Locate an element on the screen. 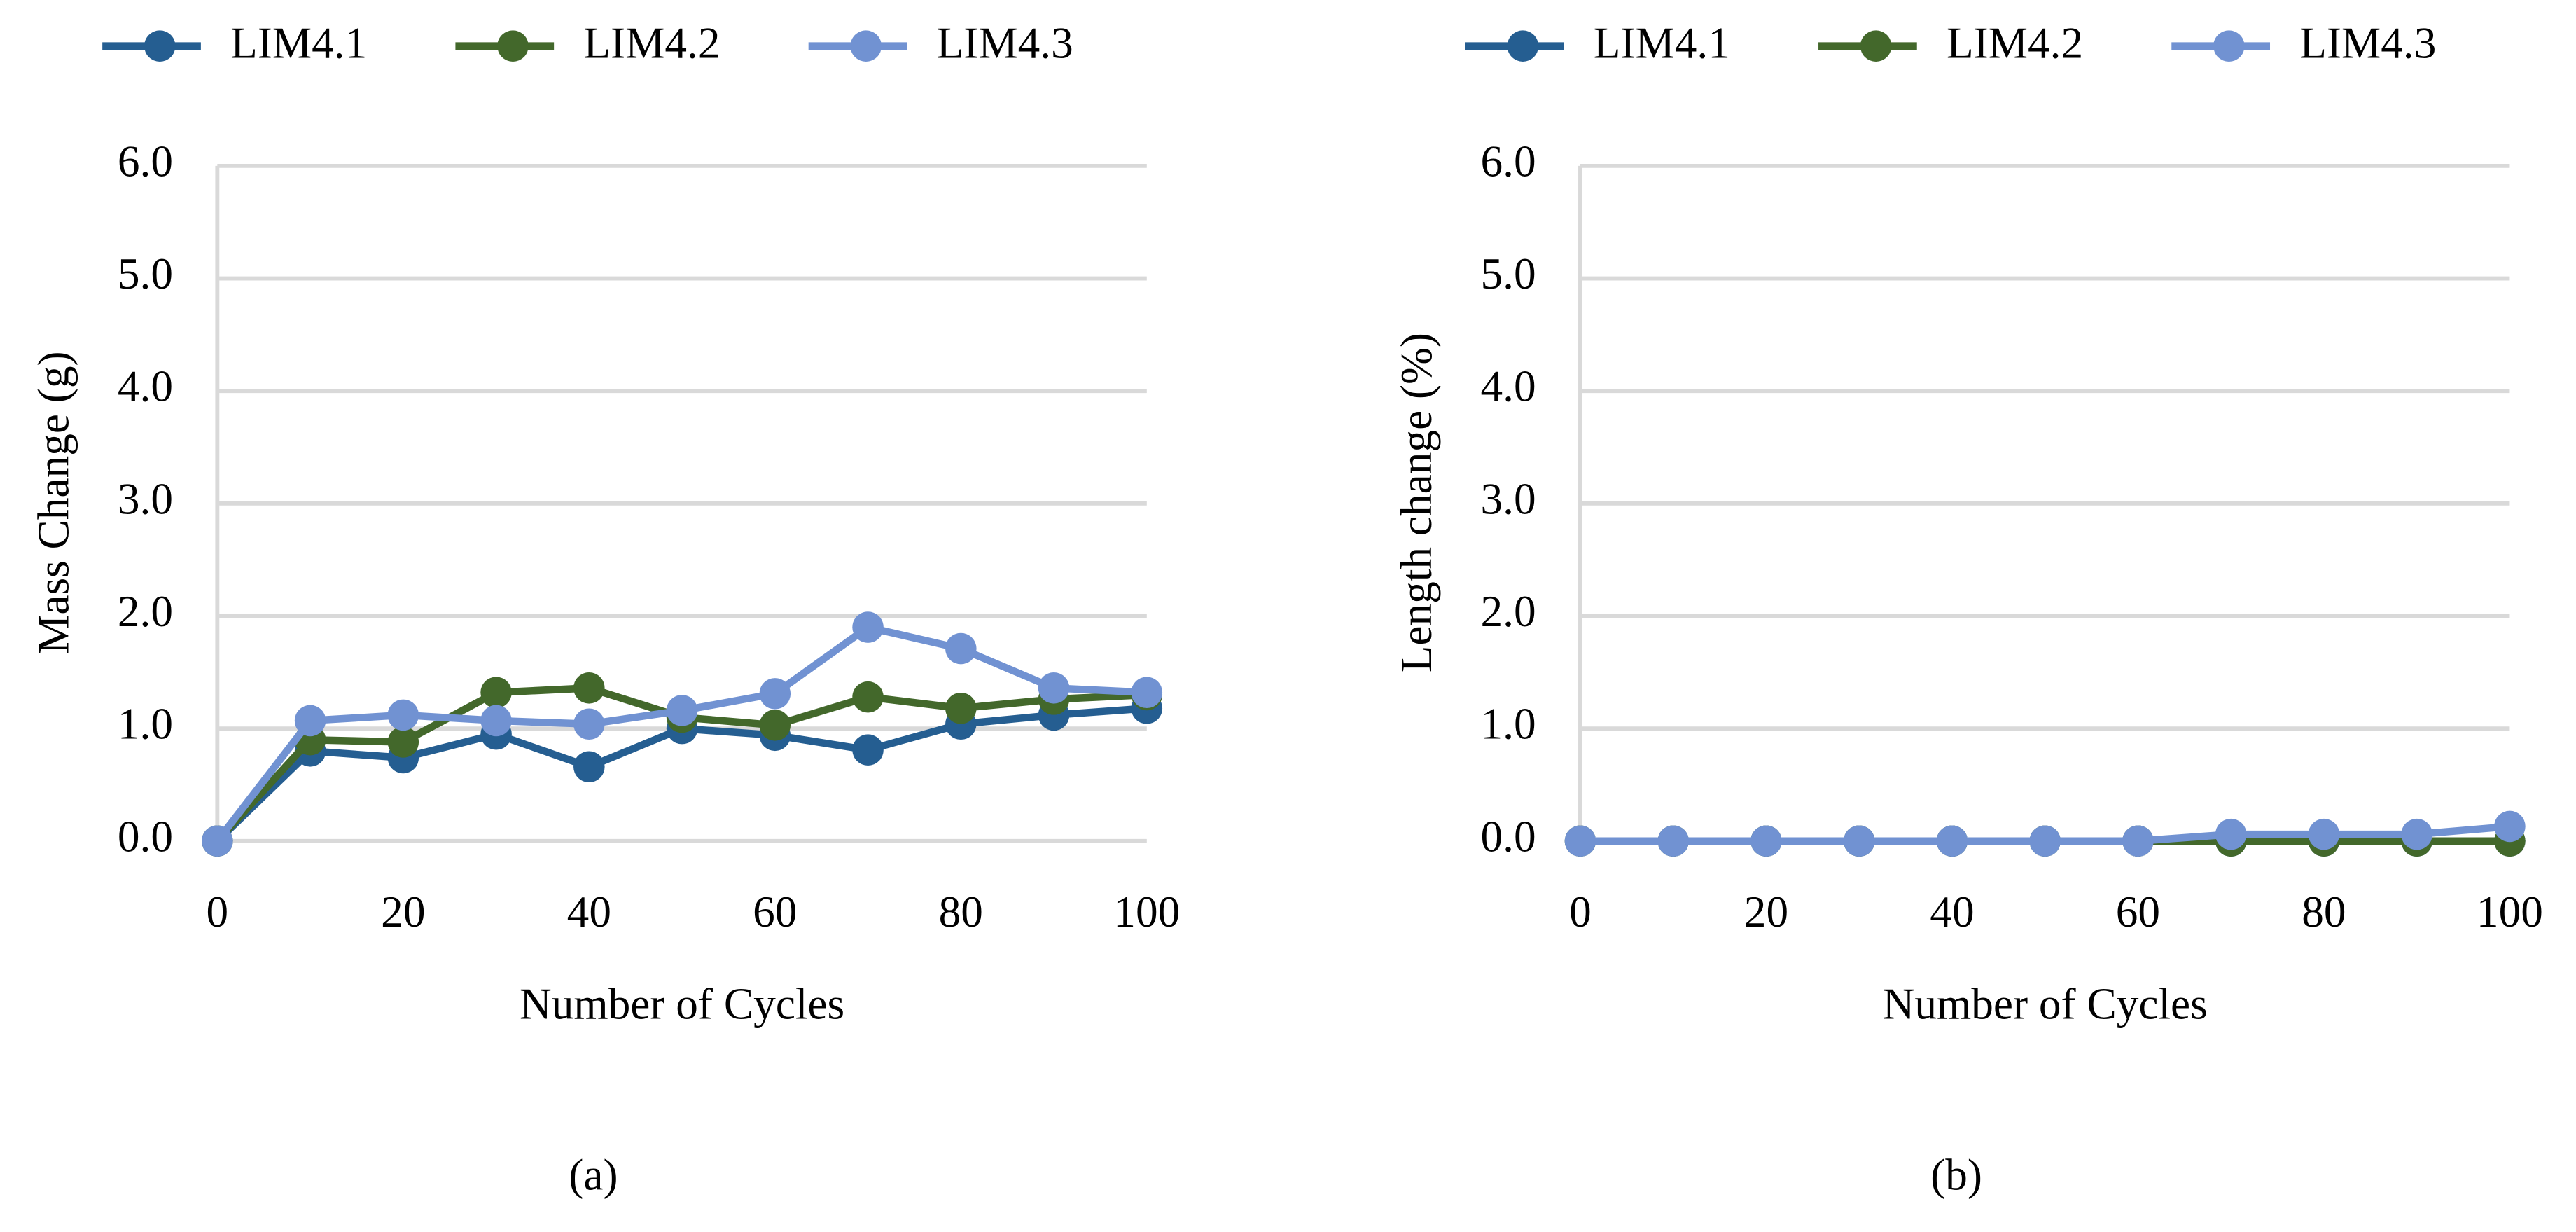  y-axis-title: Mass Change (g) is located at coordinates (53, 502).